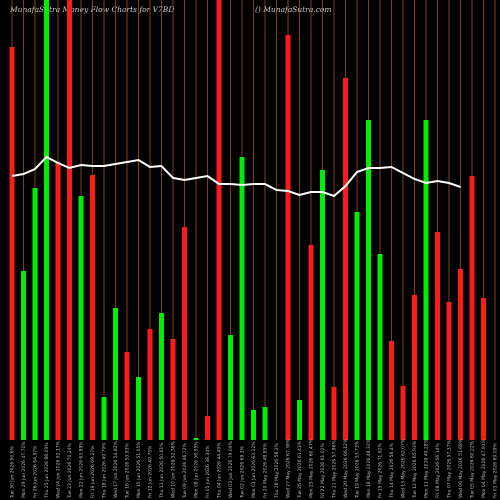  Describe the element at coordinates (59, 469) in the screenshot. I see `x-tick-label: Wed 24 Jun 2026 92.17%` at that location.